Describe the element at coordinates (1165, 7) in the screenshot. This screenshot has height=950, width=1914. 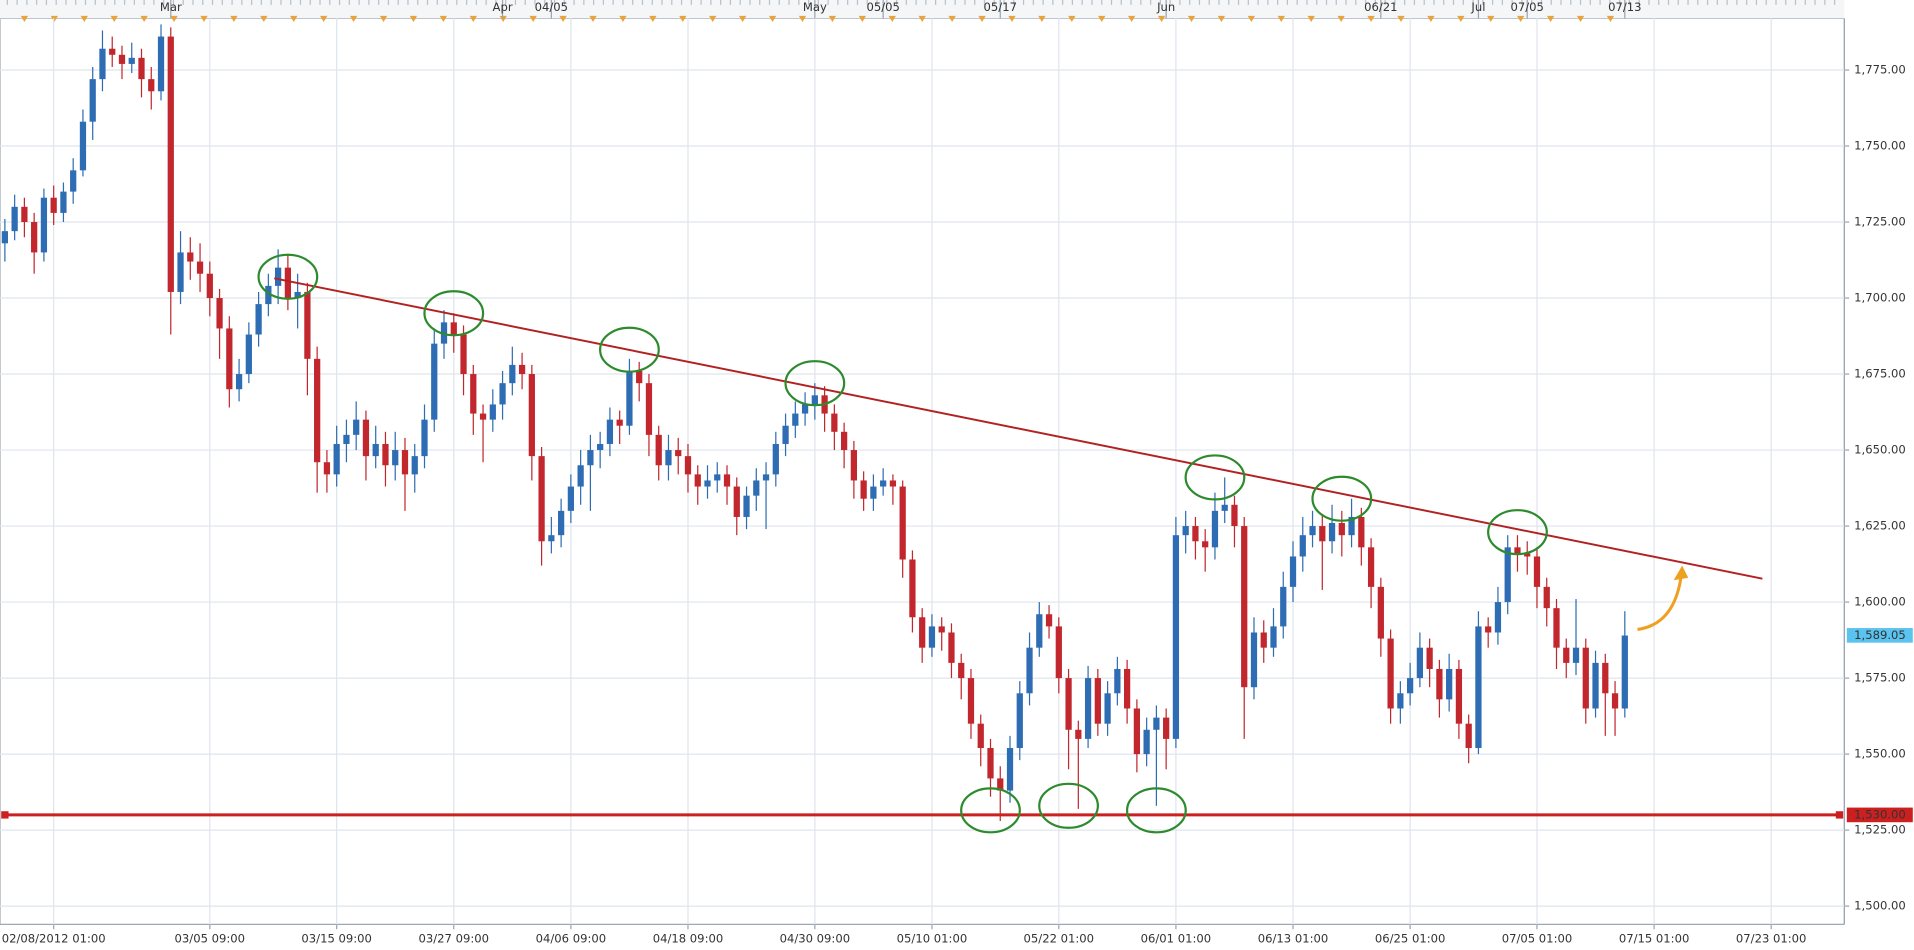
I see `x2-tick-label: Jun` at that location.